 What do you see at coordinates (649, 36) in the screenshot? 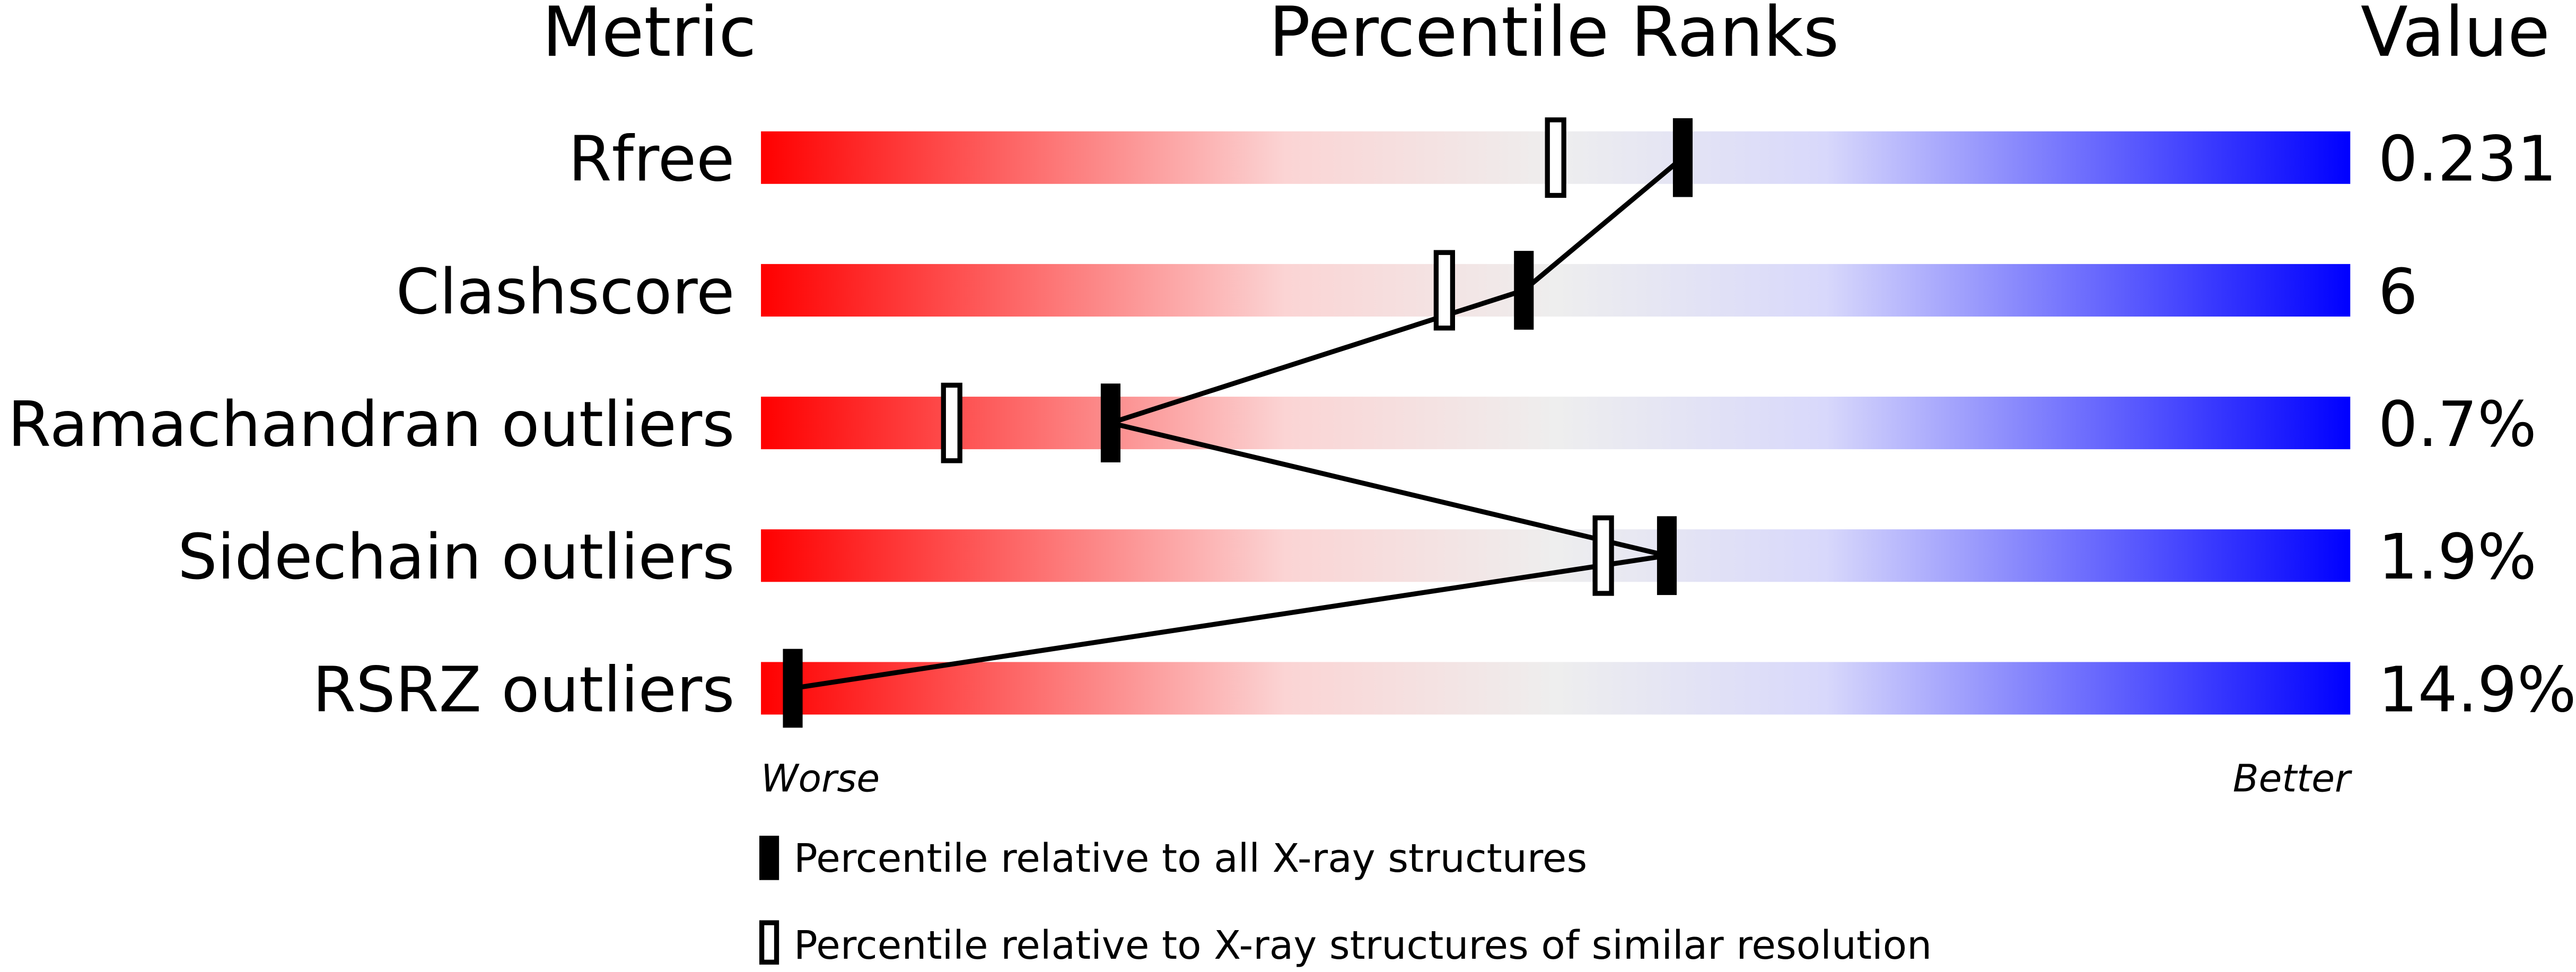
I see `column-header: Metric` at bounding box center [649, 36].